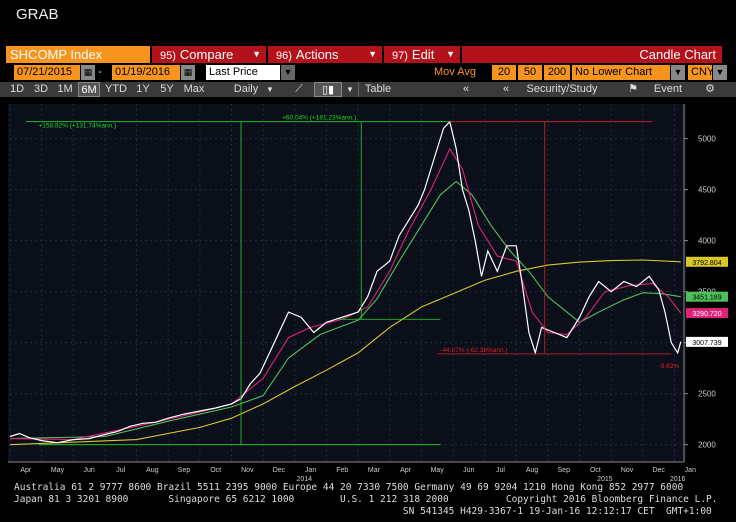 The image size is (736, 522). Describe the element at coordinates (668, 89) in the screenshot. I see `event-button: Event` at that location.